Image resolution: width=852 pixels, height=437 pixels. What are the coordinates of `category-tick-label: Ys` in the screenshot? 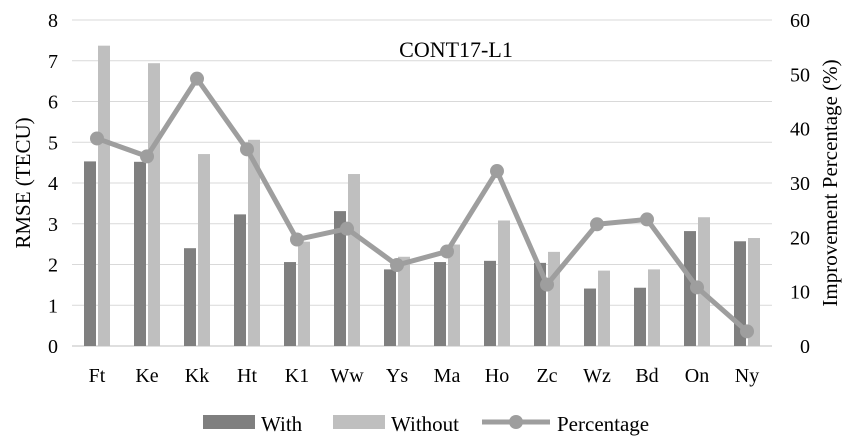 It's located at (397, 376).